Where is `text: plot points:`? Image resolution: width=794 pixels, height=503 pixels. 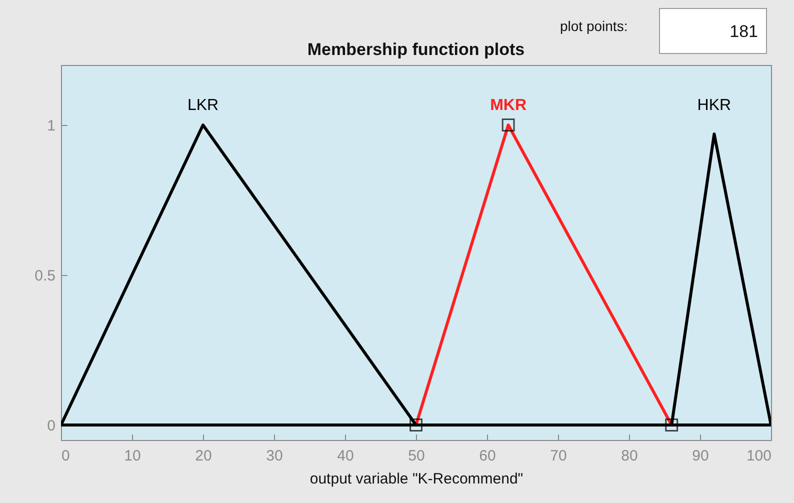 text: plot points: is located at coordinates (594, 26).